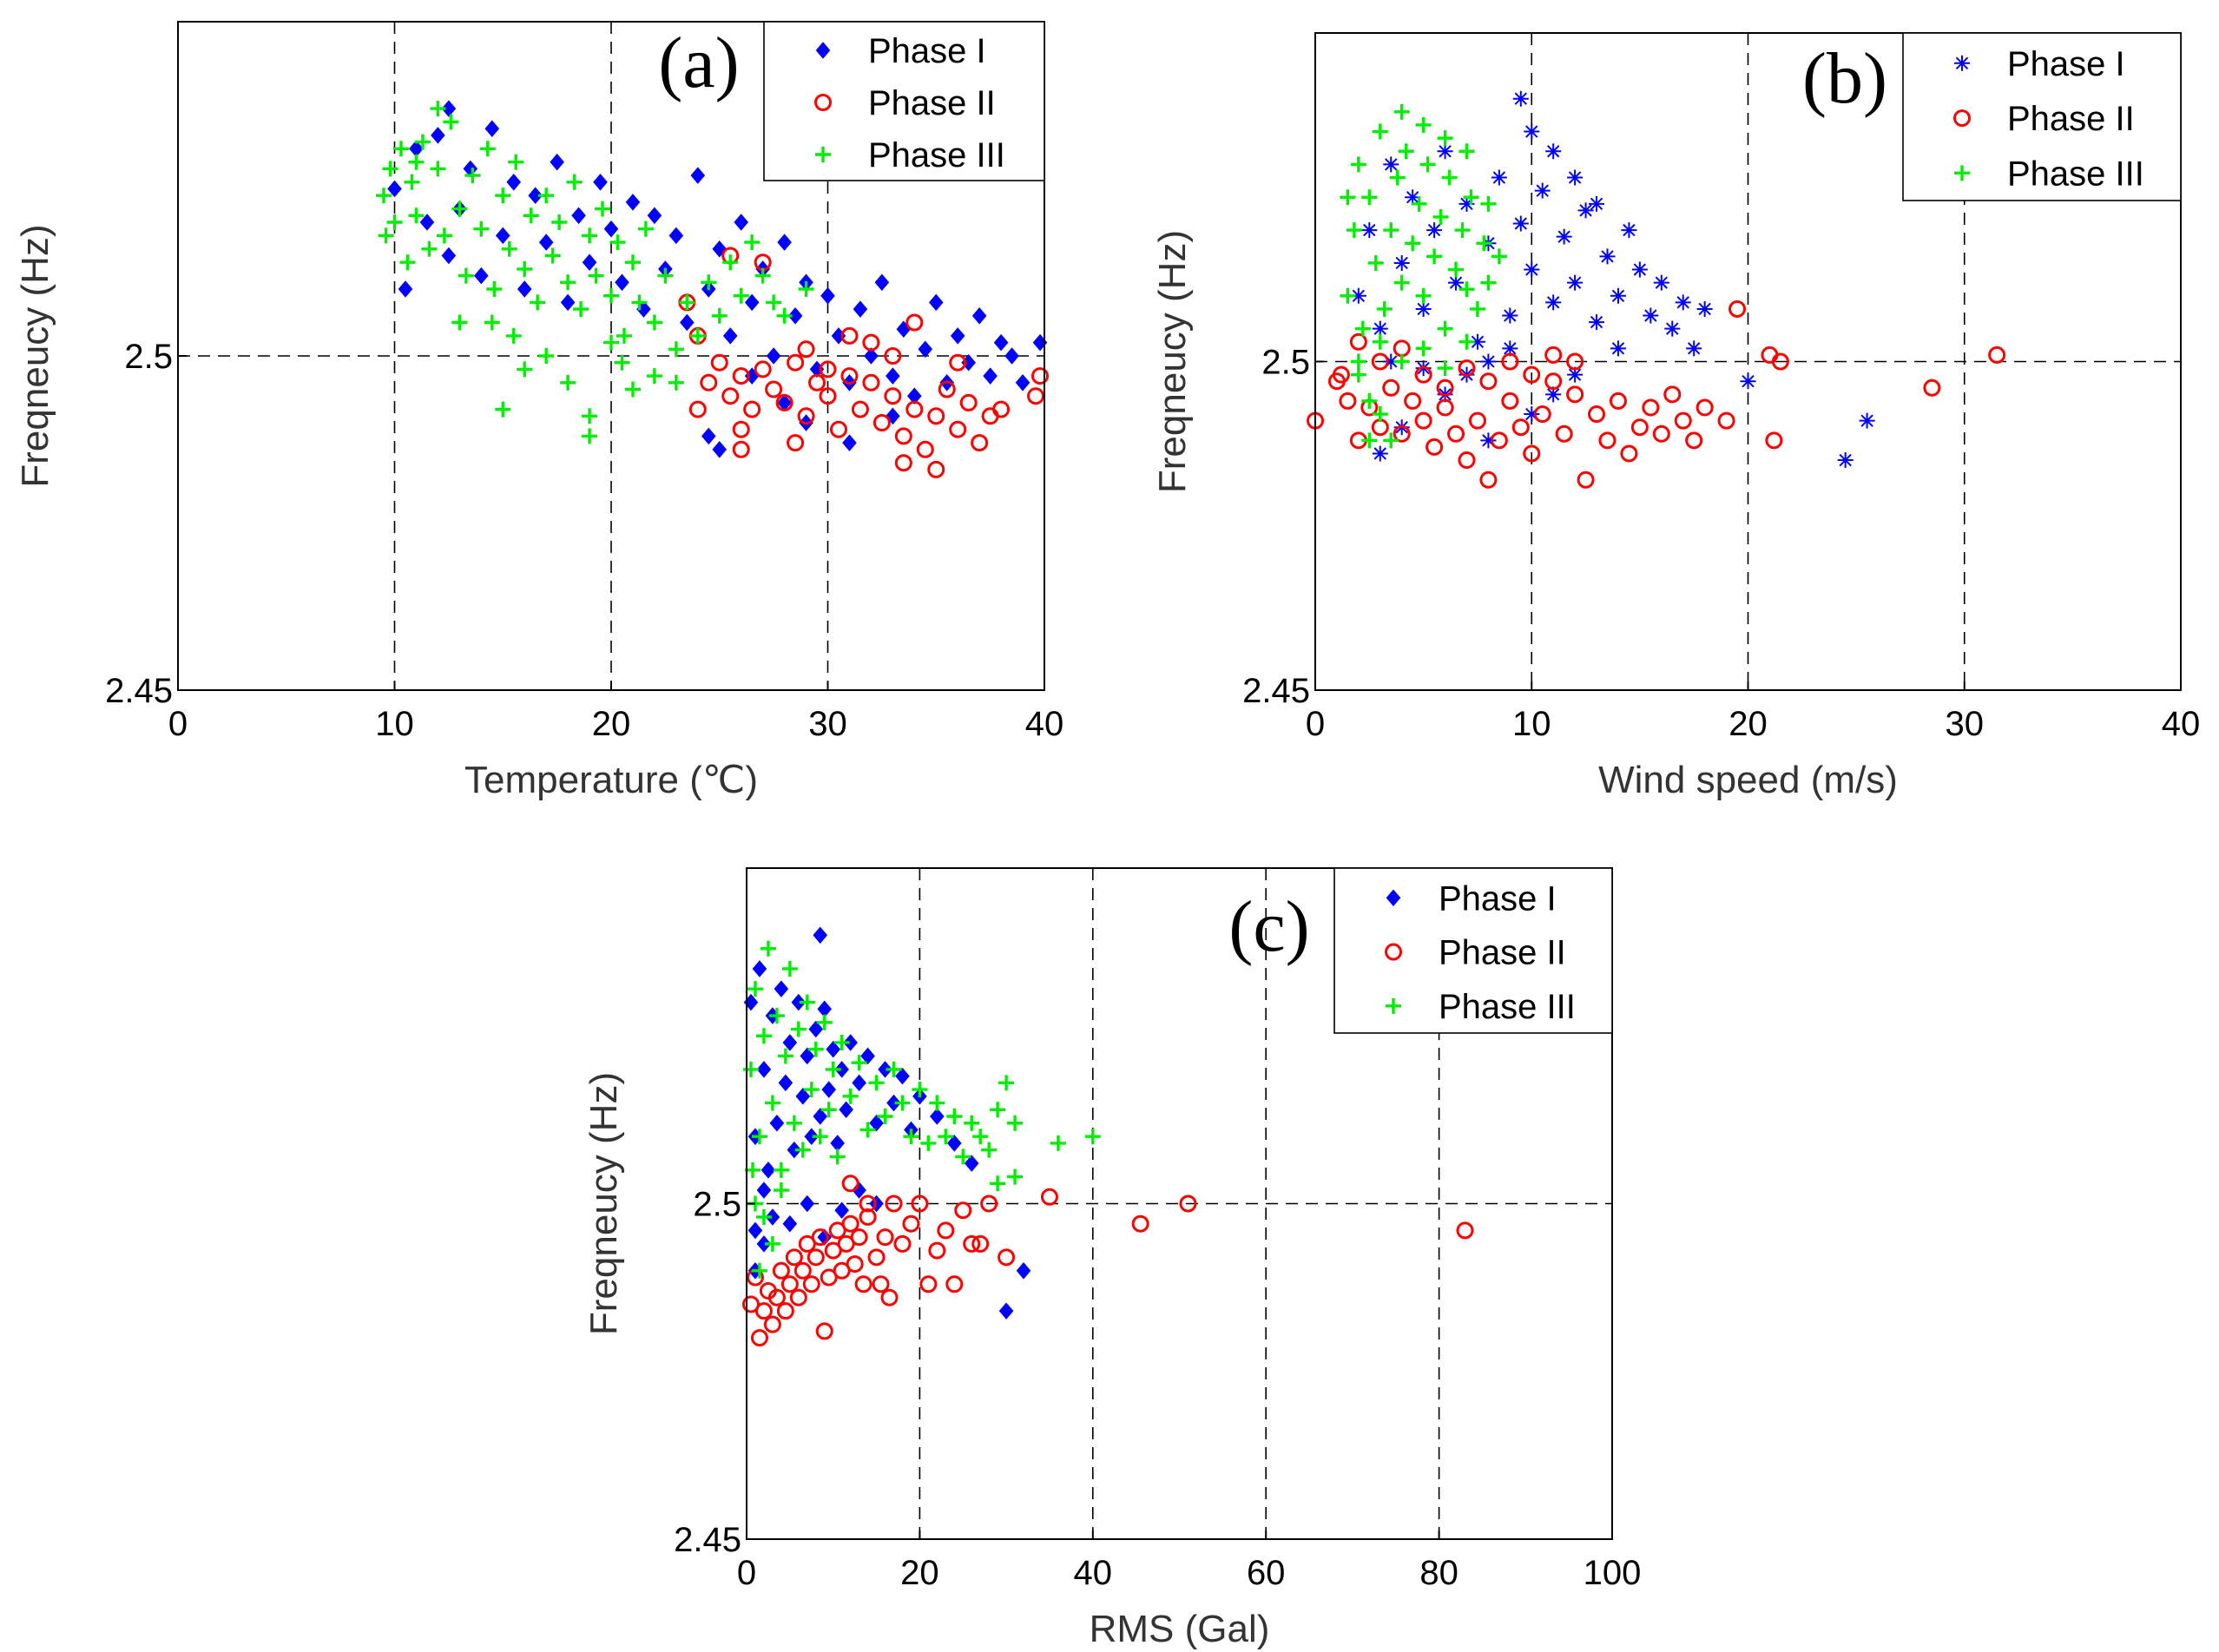 The width and height of the screenshot is (2219, 1652). What do you see at coordinates (1656, 289) in the screenshot?
I see `series-group` at bounding box center [1656, 289].